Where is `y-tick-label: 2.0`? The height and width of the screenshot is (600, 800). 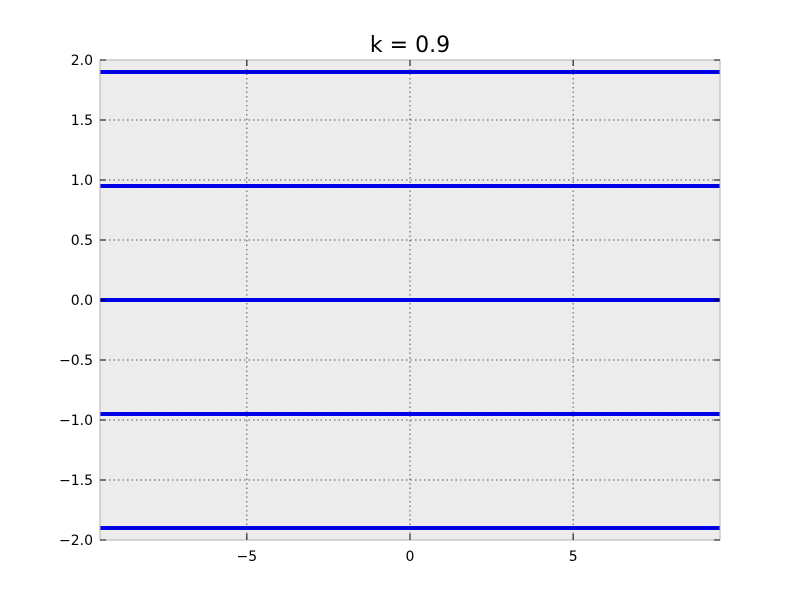
y-tick-label: 2.0 is located at coordinates (82, 61).